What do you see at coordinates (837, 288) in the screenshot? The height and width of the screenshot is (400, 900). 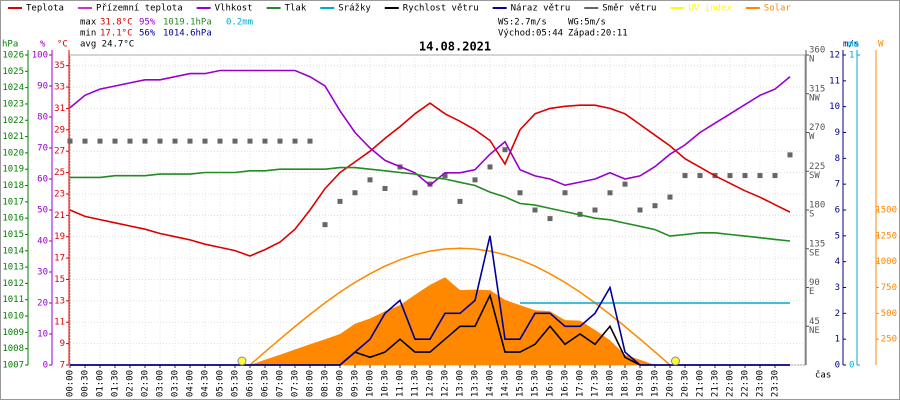 I see `y-tick-label: 3` at bounding box center [837, 288].